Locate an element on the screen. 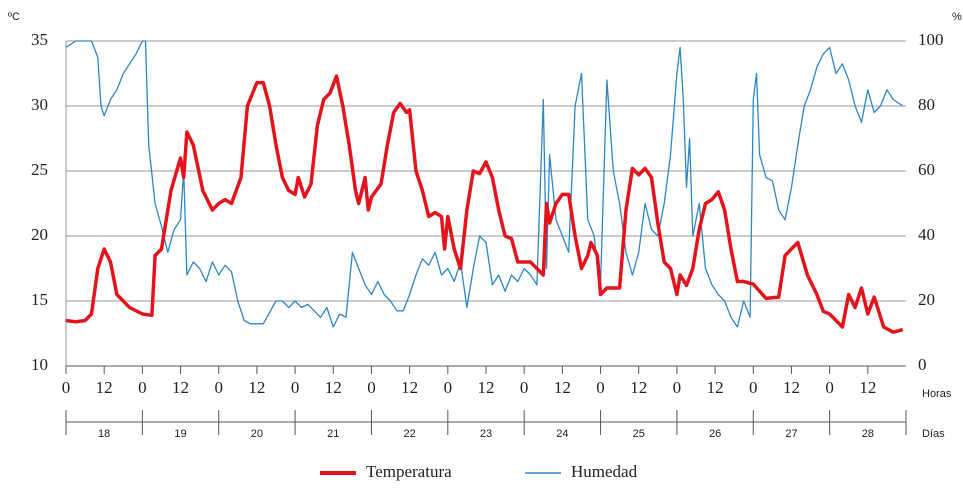 This screenshot has height=494, width=963. day-label: 23 is located at coordinates (486, 434).